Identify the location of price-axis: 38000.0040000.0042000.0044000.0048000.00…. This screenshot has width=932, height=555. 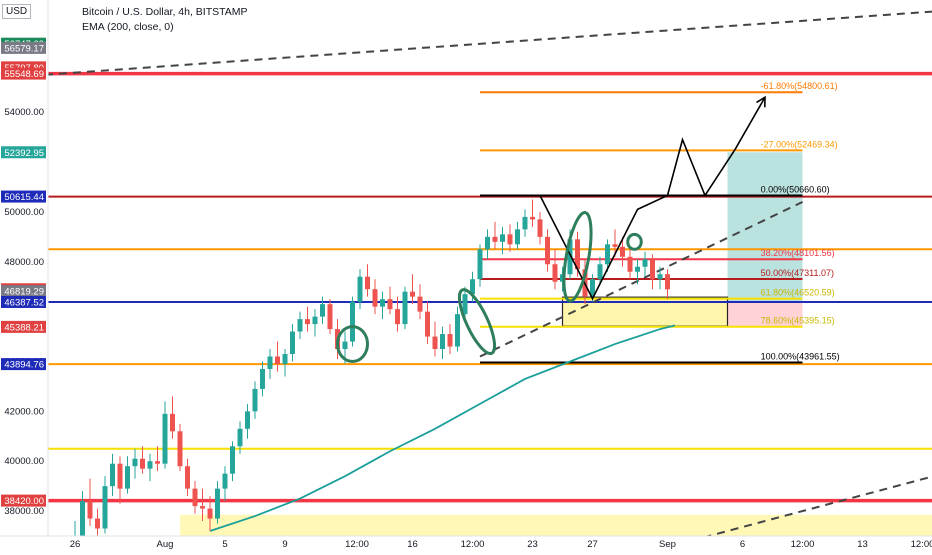
(24, 275).